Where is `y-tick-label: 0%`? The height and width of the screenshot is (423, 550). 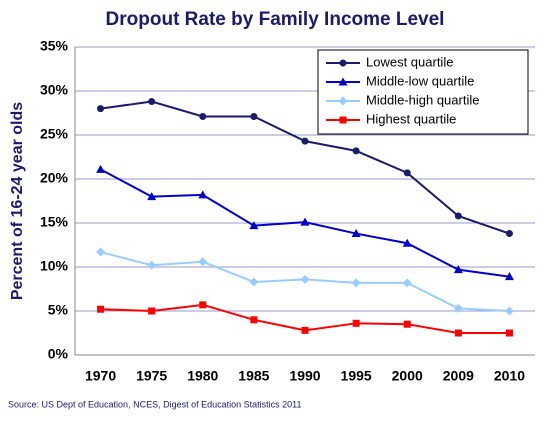 y-tick-label: 0% is located at coordinates (58, 354).